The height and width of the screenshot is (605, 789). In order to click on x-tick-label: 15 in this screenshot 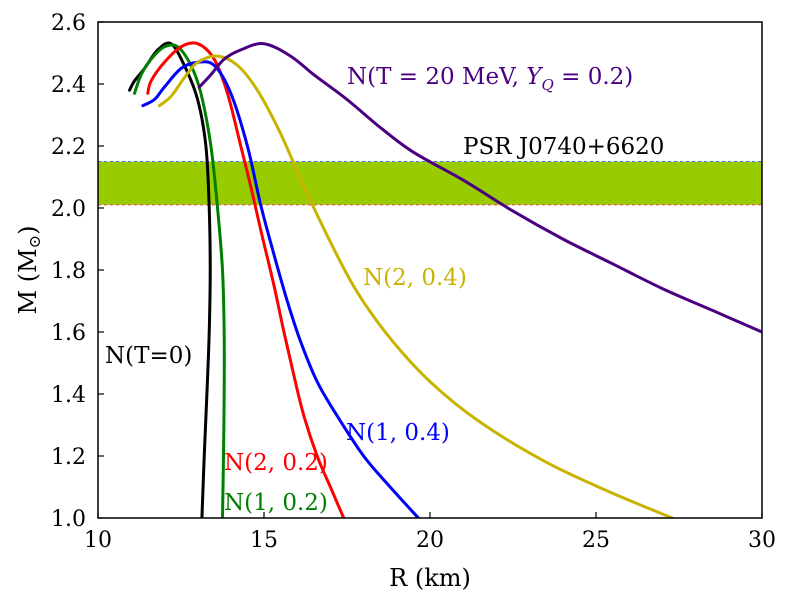, I will do `click(264, 540)`.